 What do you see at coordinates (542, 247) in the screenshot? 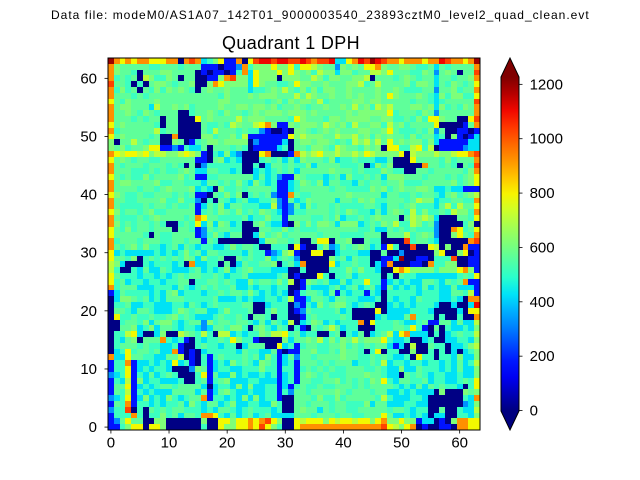
I see `svg-text: 600` at bounding box center [542, 247].